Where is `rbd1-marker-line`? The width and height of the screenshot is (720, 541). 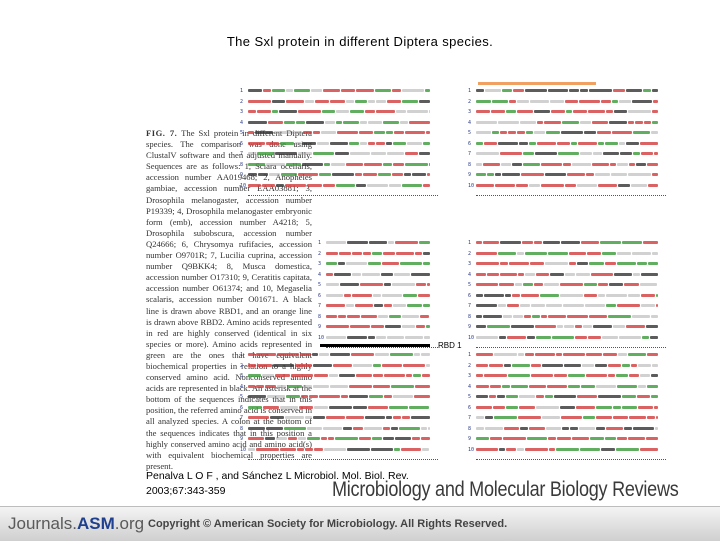
rbd1-marker-line is located at coordinates (375, 345).